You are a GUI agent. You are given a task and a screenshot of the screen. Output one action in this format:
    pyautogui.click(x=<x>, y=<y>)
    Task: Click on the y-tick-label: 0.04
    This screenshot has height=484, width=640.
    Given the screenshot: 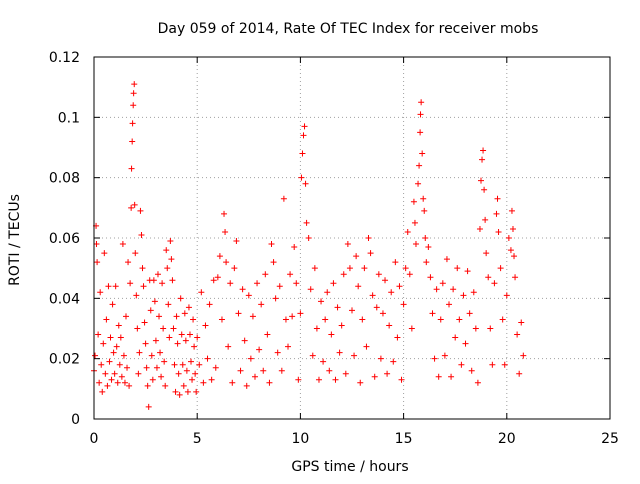 What is the action you would take?
    pyautogui.click(x=64, y=299)
    